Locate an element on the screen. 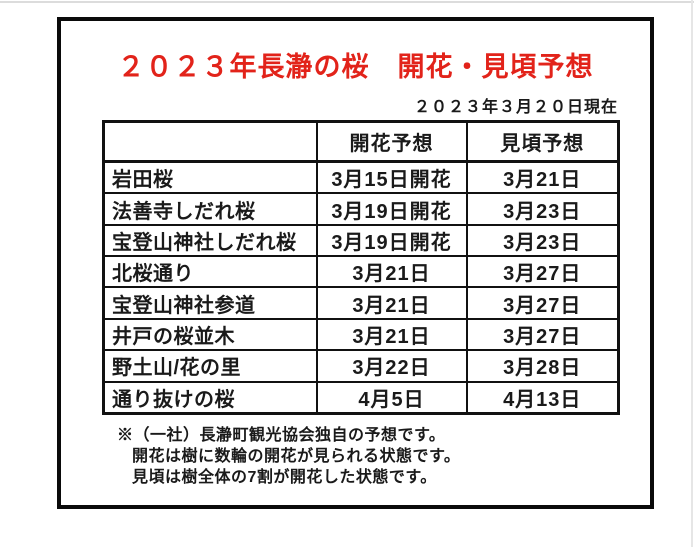  page-top-edge-line is located at coordinates (347, 2).